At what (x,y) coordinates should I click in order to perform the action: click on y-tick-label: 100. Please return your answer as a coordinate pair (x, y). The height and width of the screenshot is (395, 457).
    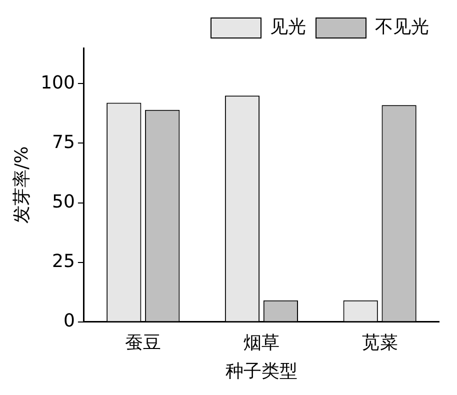
    Looking at the image, I should click on (57, 83).